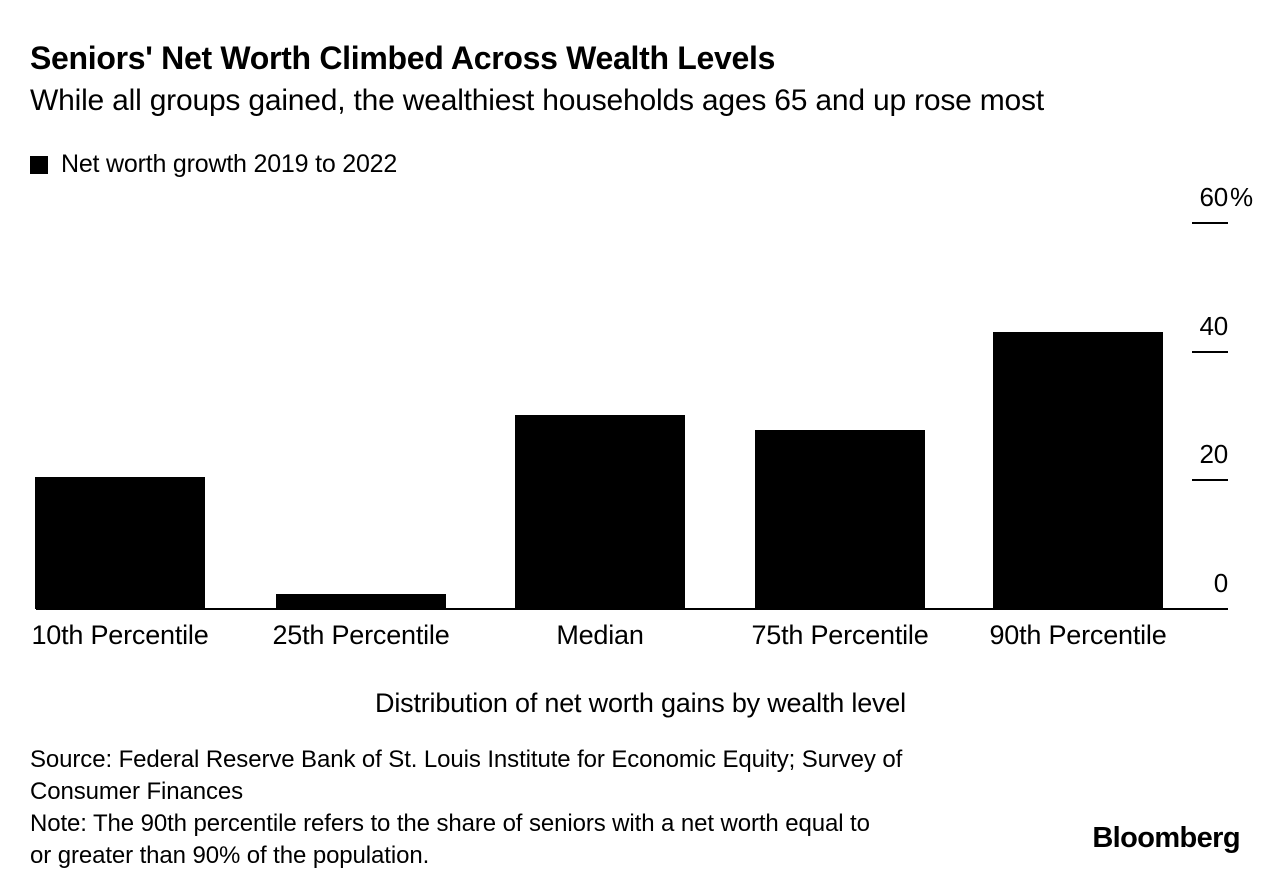  Describe the element at coordinates (229, 164) in the screenshot. I see `legend-label: Net worth growth 2019 to 2022` at that location.